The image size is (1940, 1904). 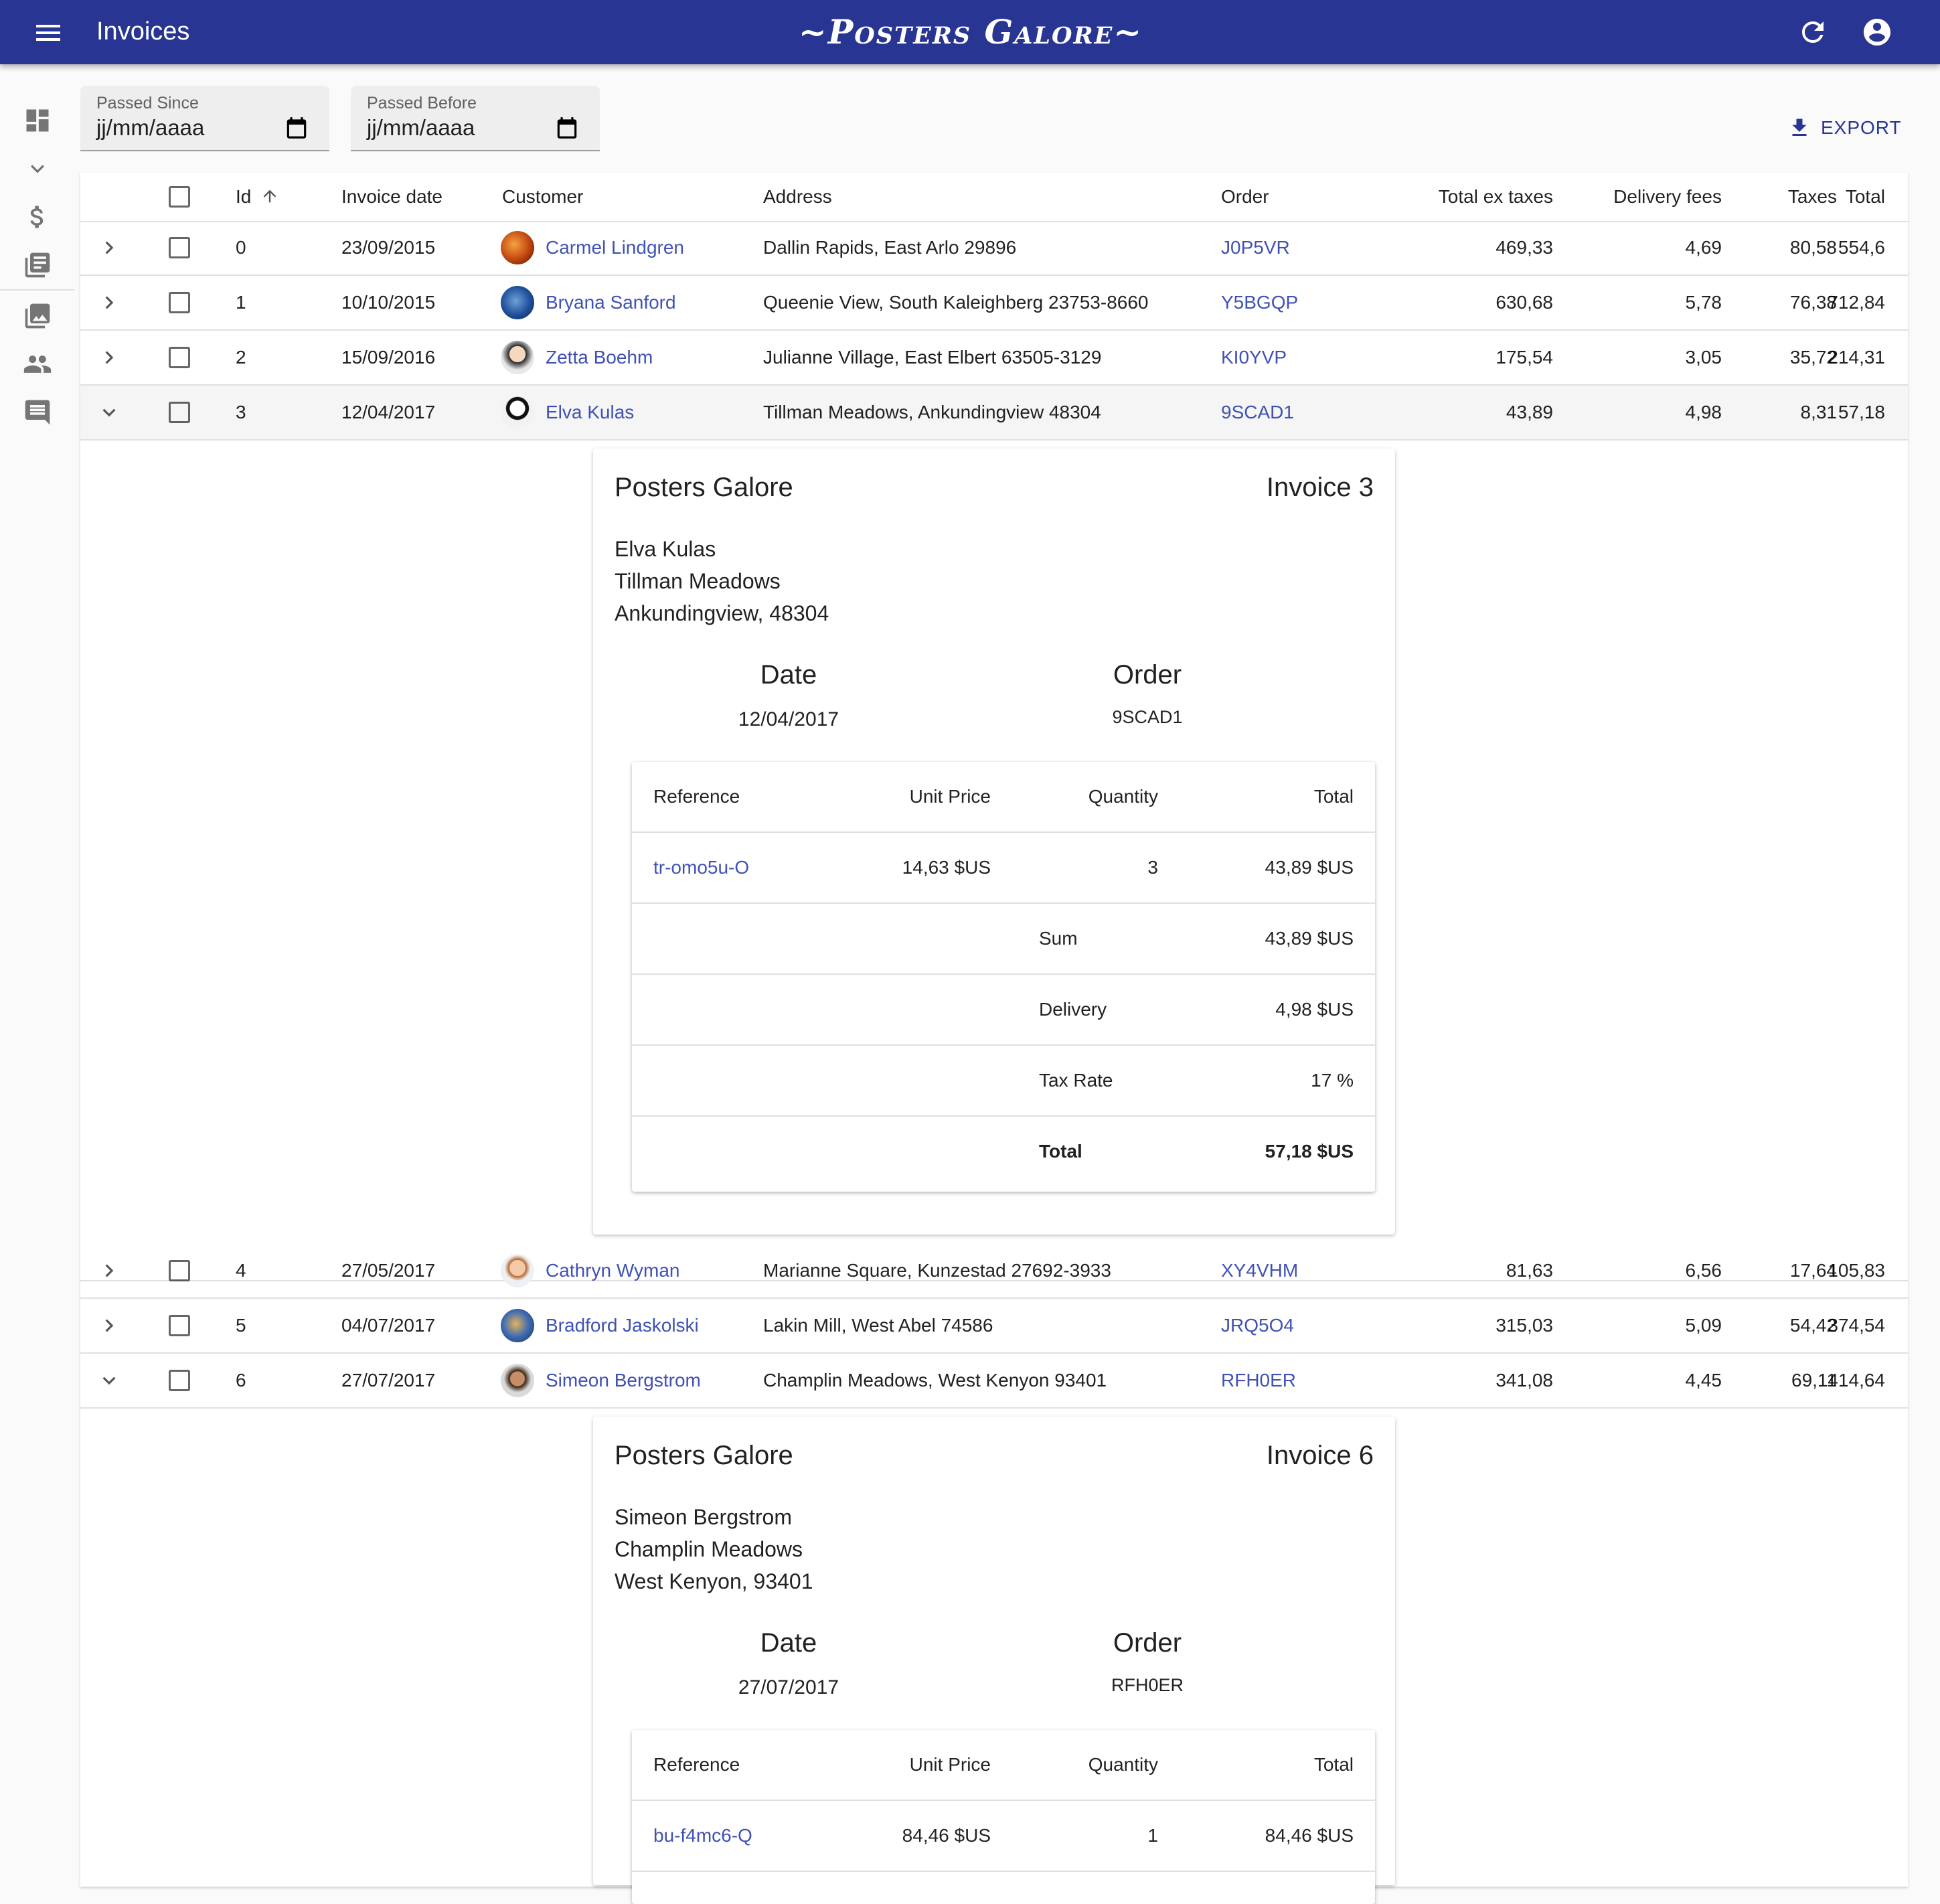 What do you see at coordinates (590, 412) in the screenshot?
I see `customer-link: Elva Kulas` at bounding box center [590, 412].